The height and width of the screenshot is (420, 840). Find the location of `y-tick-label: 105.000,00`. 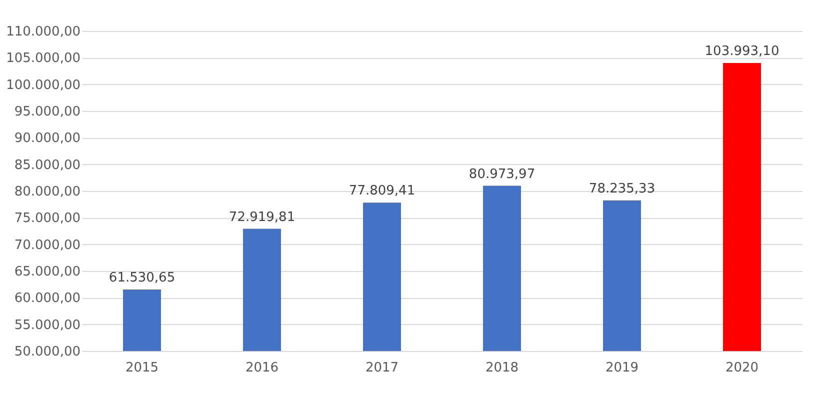

y-tick-label: 105.000,00 is located at coordinates (43, 58).